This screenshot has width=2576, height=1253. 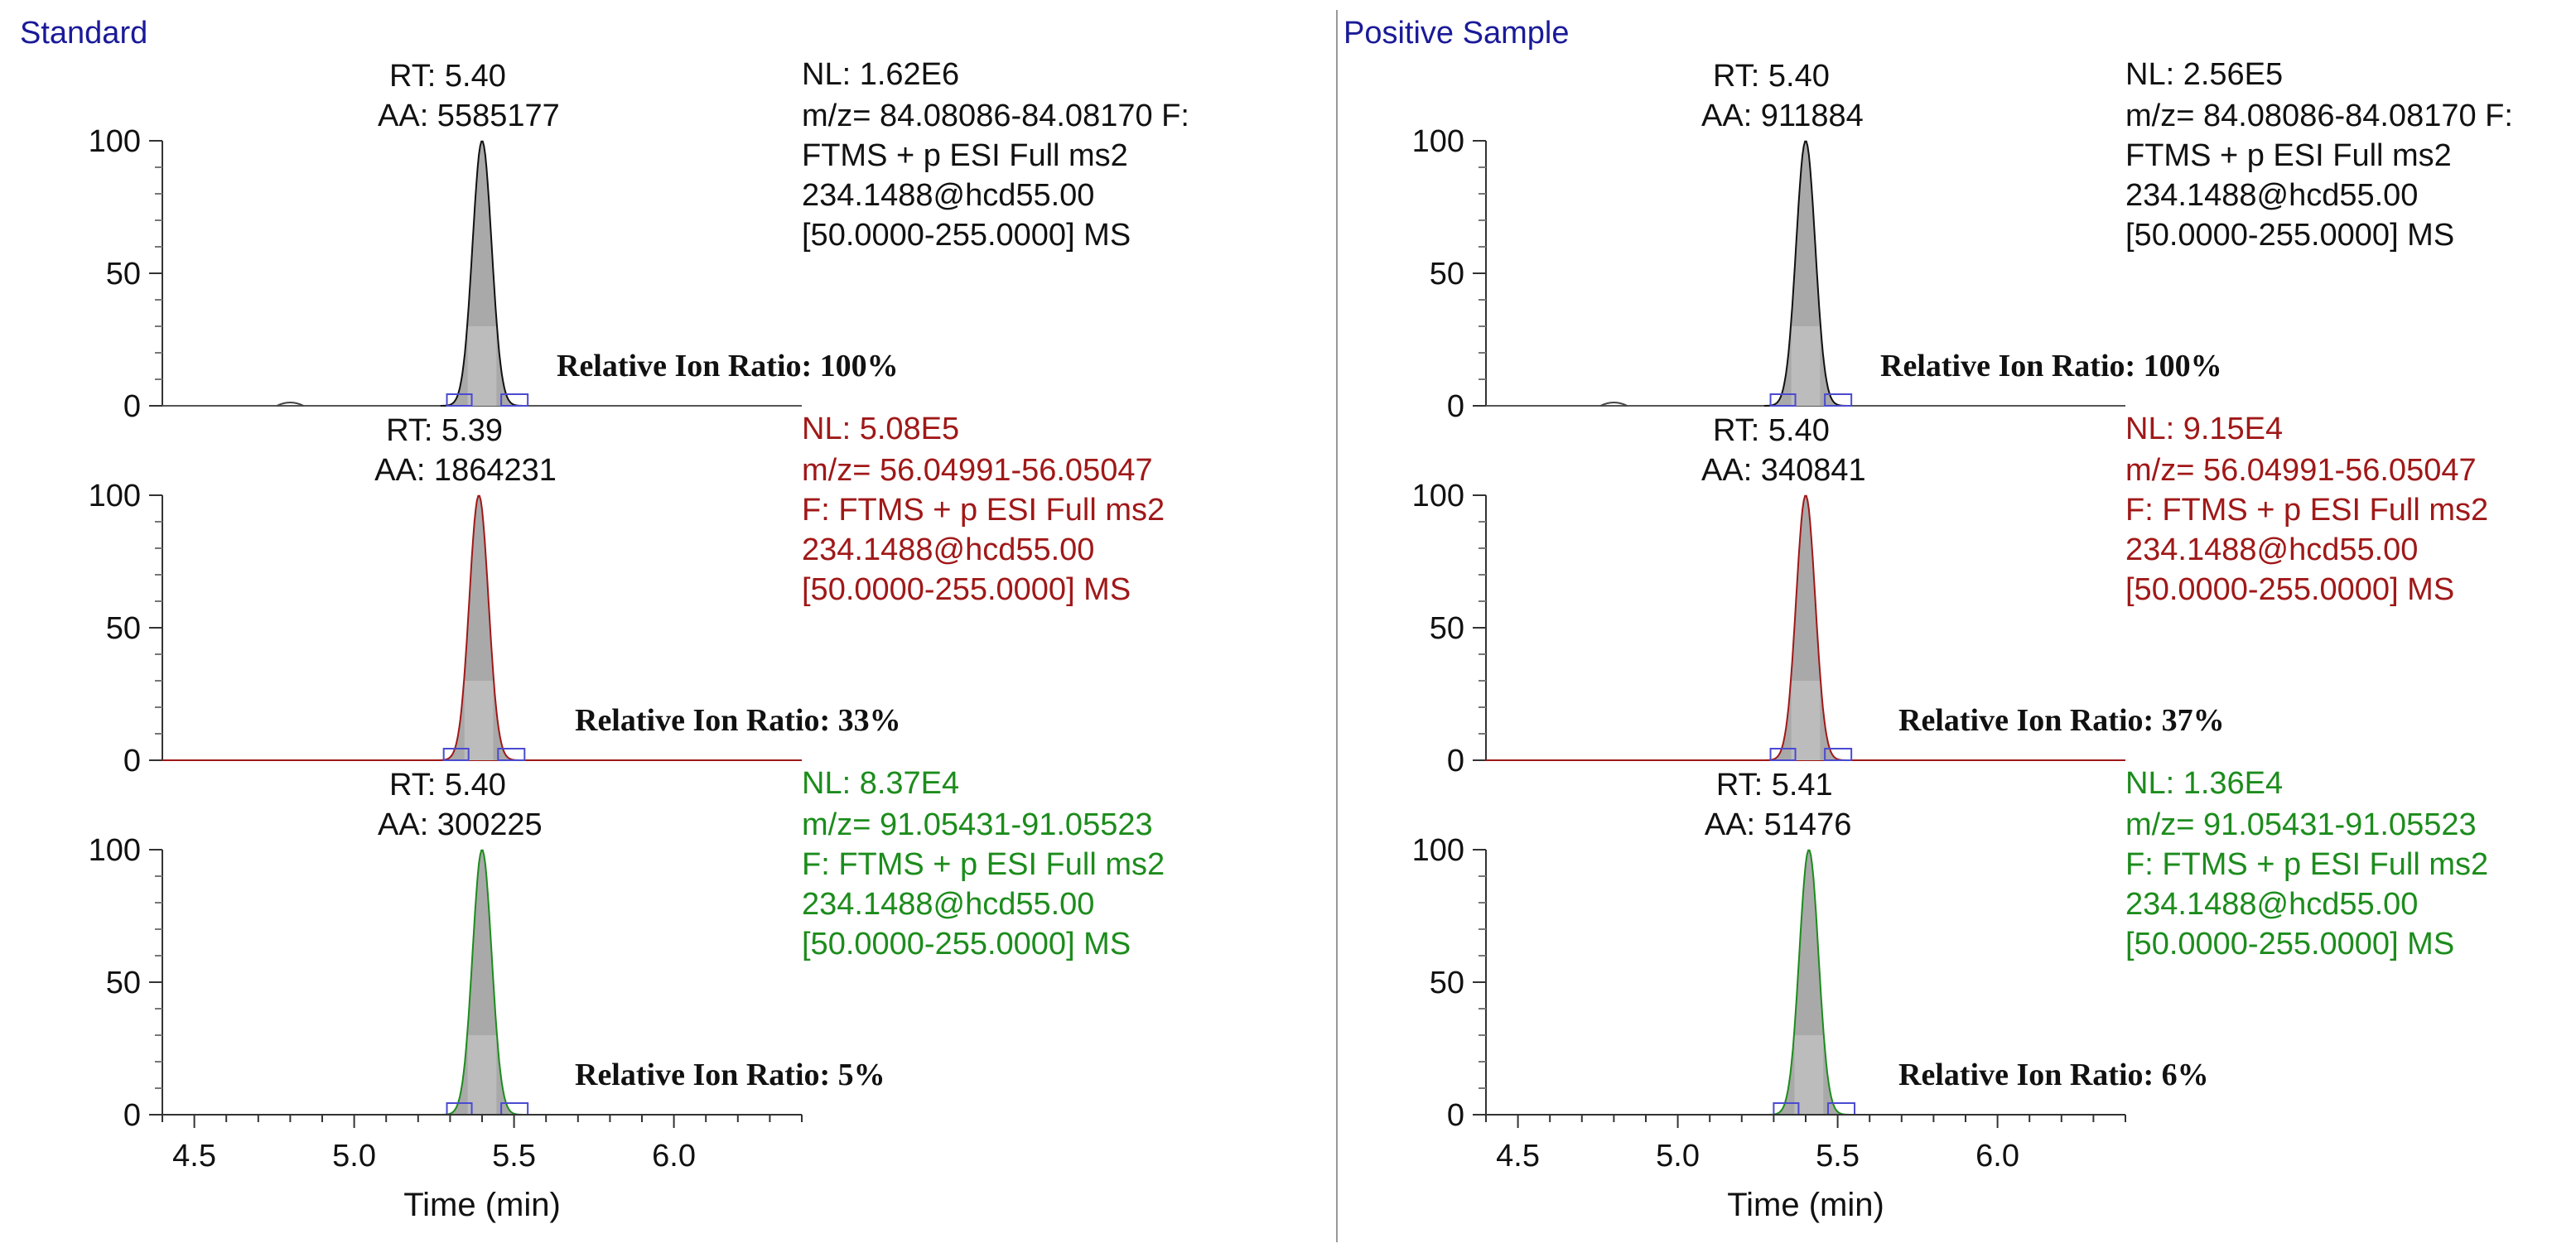 What do you see at coordinates (730, 1075) in the screenshot?
I see `relative-ion-ratio: Relative Ion Ratio: 5%` at bounding box center [730, 1075].